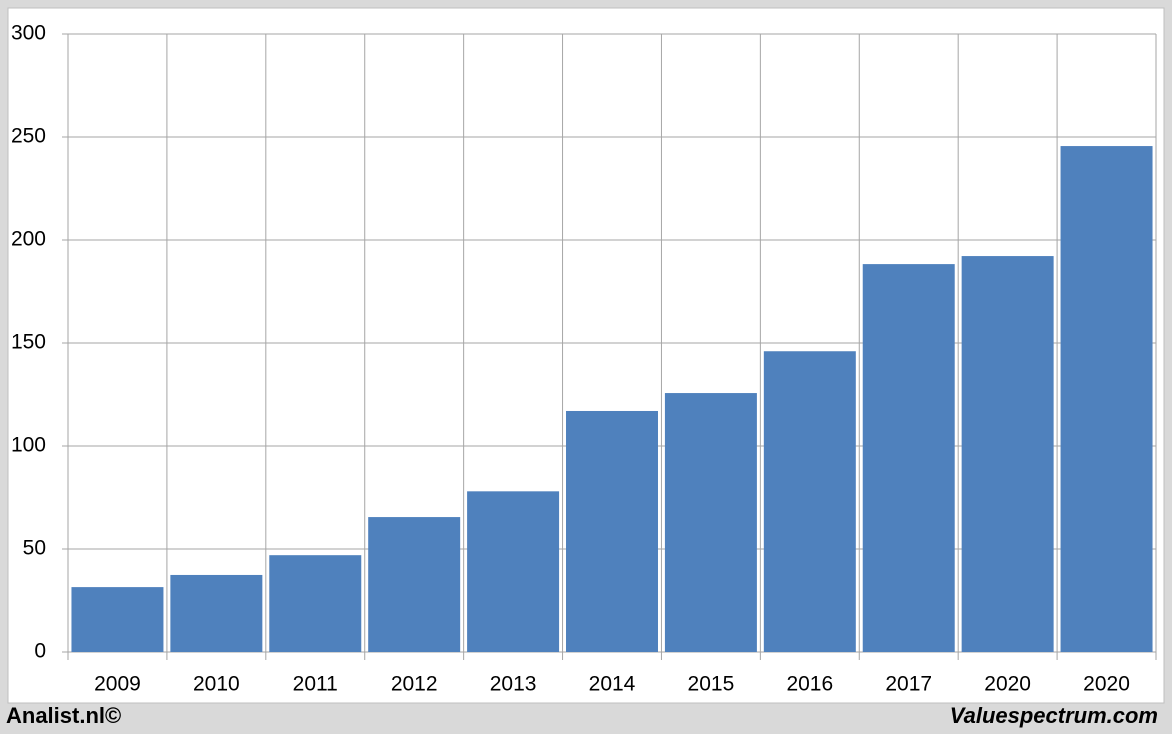 This screenshot has width=1172, height=734. I want to click on footer-left: Analist.nl©, so click(63, 715).